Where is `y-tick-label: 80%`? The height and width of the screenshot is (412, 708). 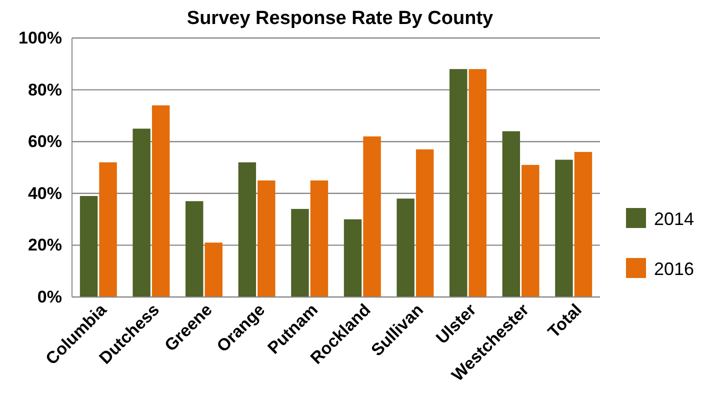
y-tick-label: 80% is located at coordinates (45, 90).